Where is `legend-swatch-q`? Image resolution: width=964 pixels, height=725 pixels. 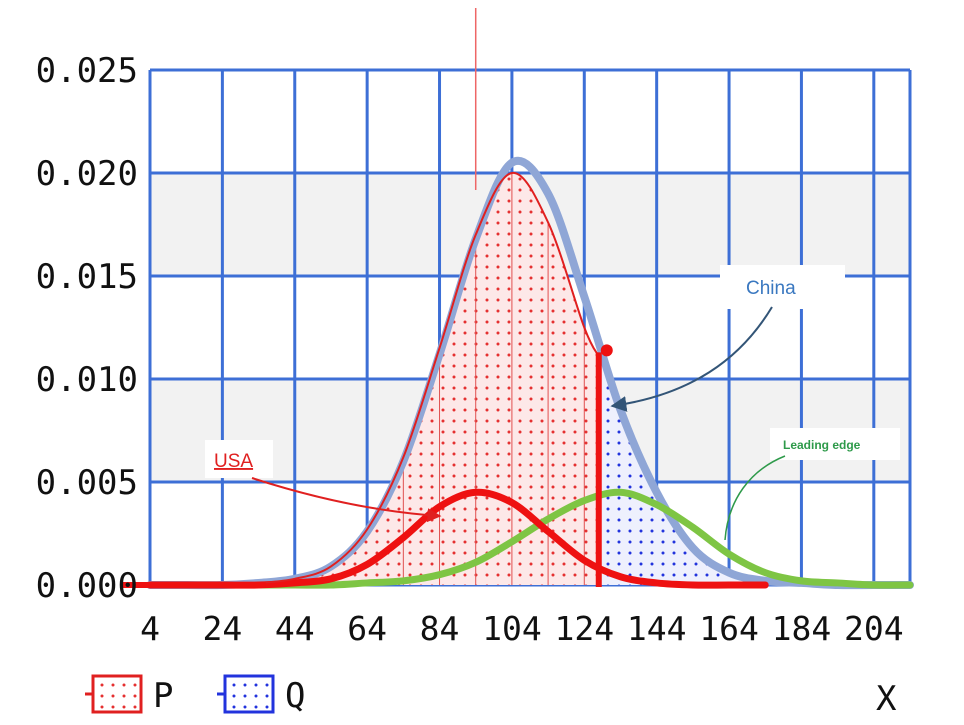 legend-swatch-q is located at coordinates (249, 694).